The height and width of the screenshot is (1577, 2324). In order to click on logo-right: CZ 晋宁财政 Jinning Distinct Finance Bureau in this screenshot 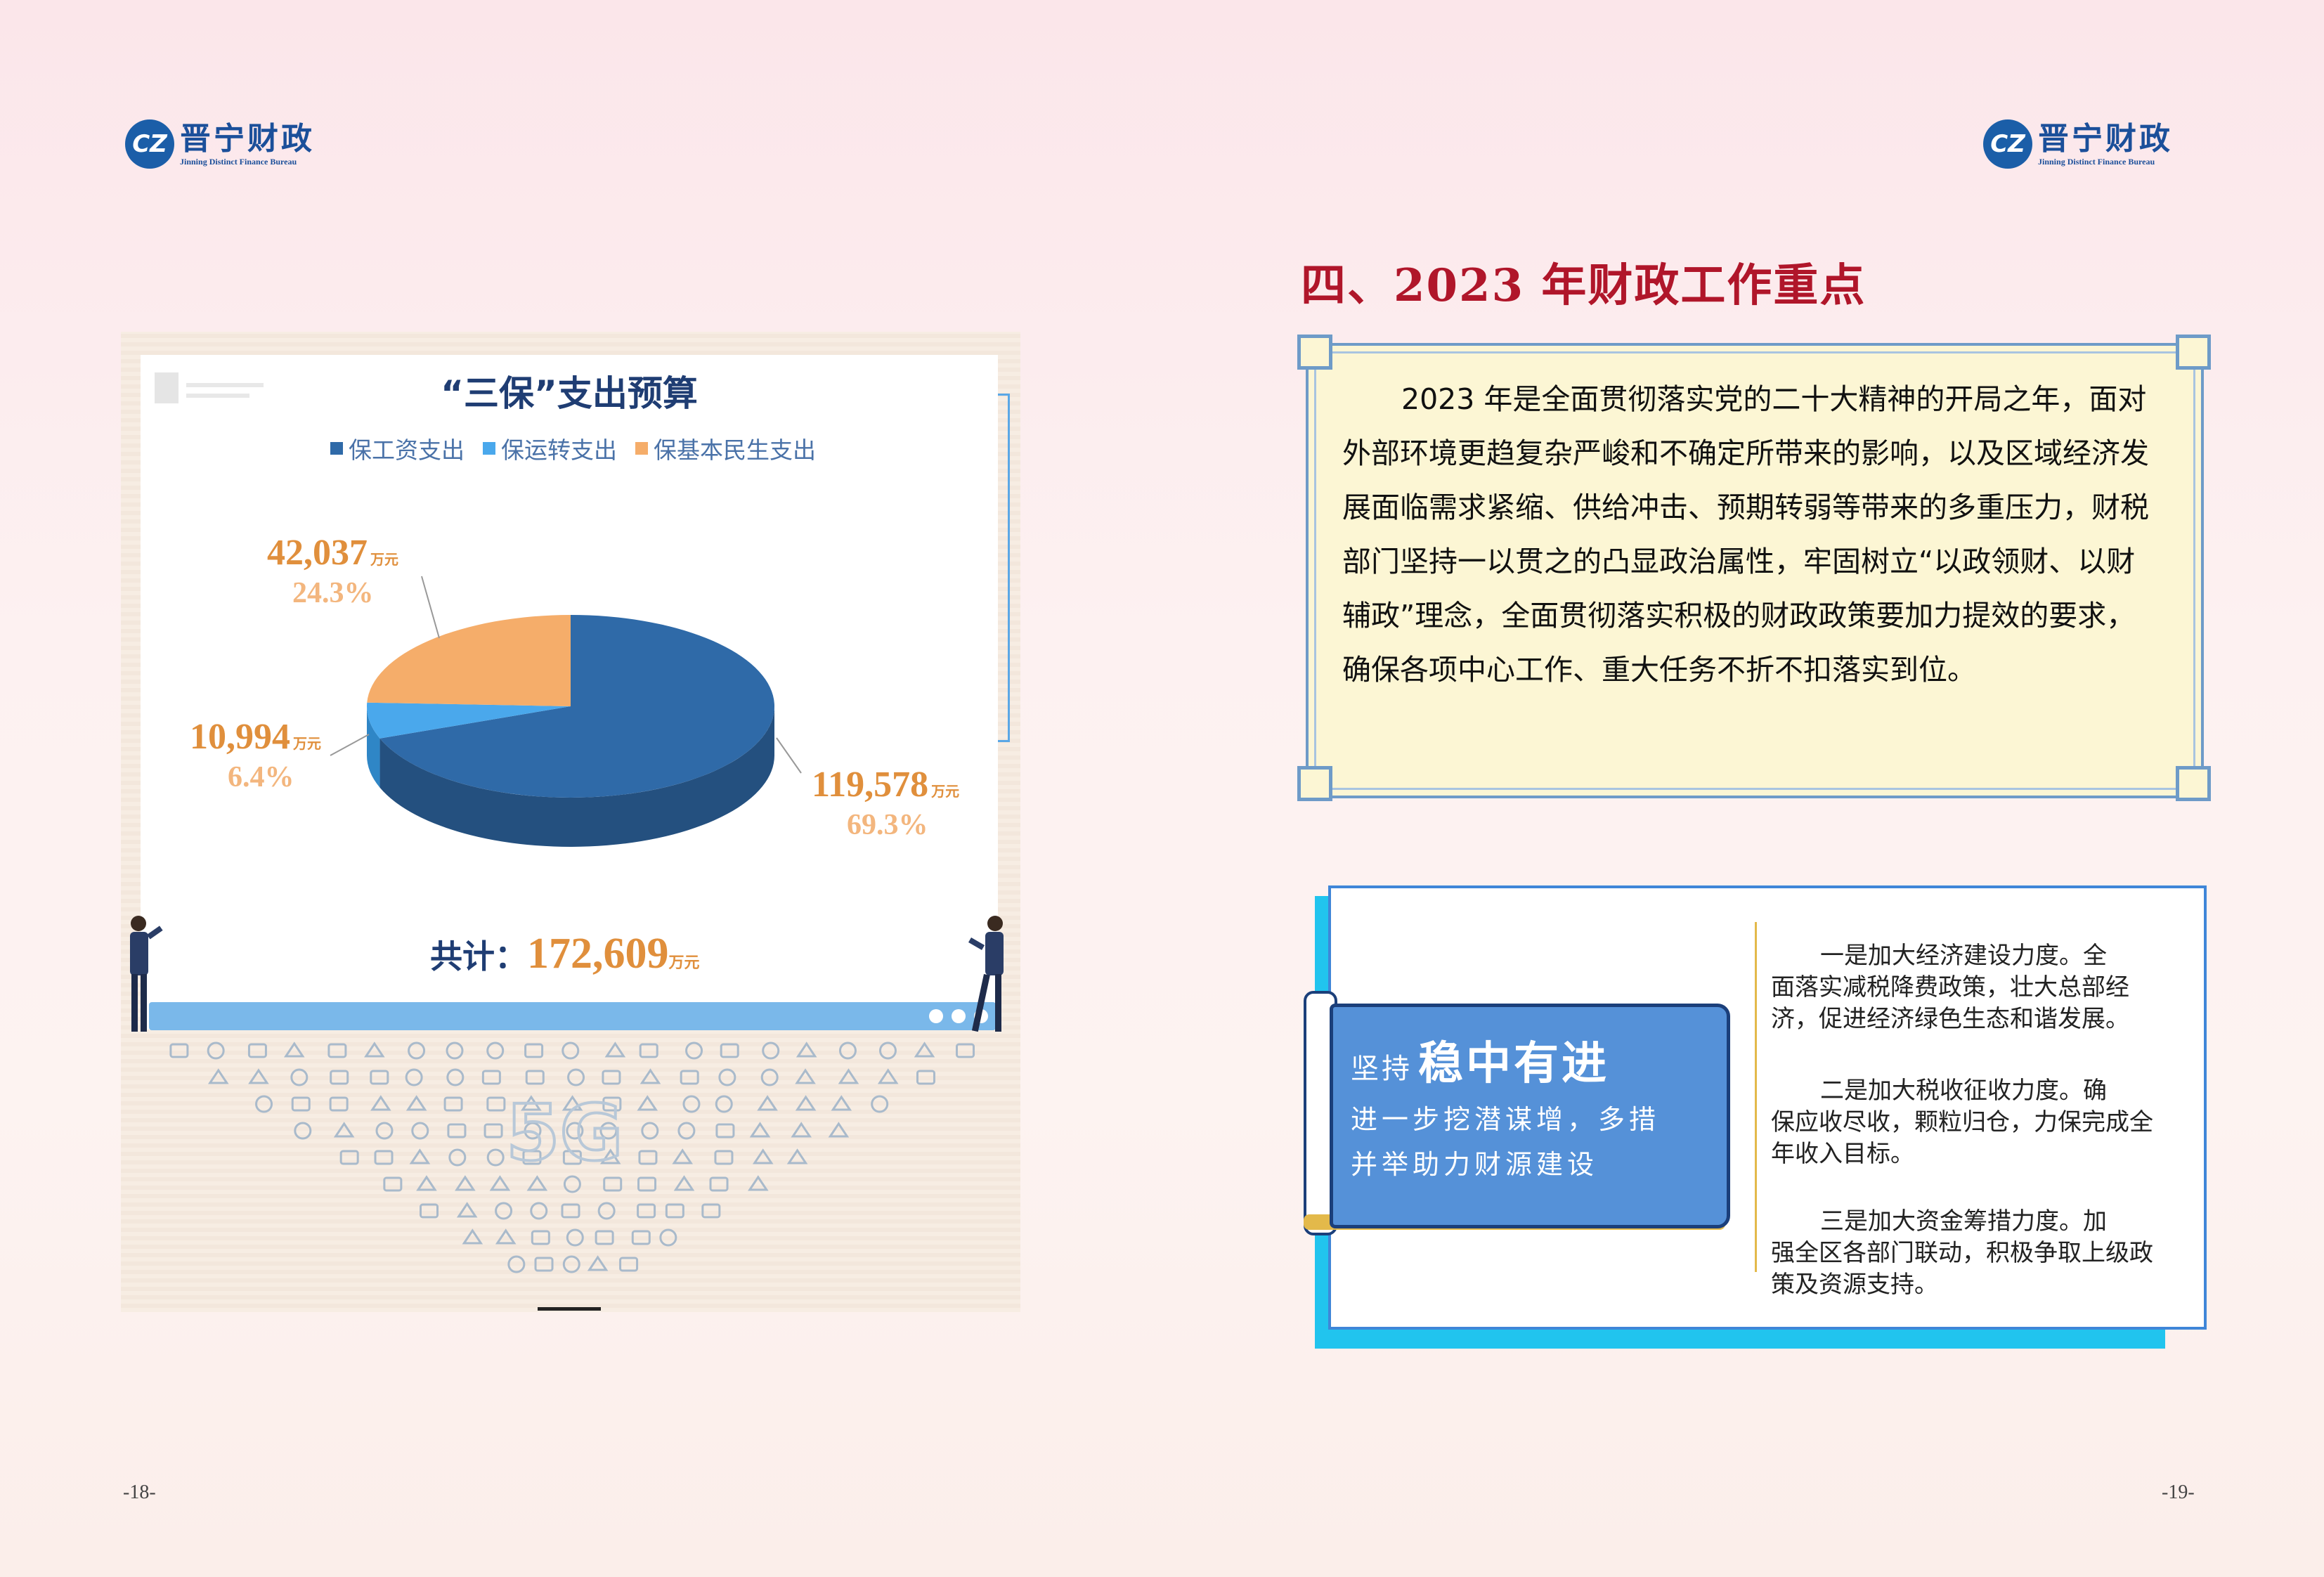, I will do `click(2078, 144)`.